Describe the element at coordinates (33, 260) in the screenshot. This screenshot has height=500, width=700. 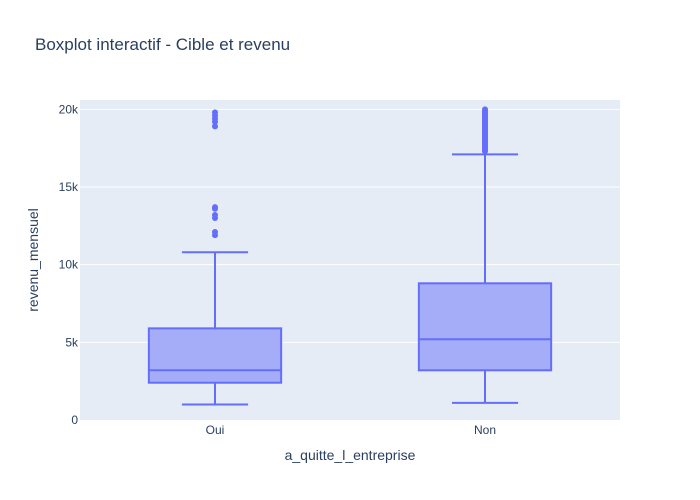
I see `y-axis-title: revenu_mensuel` at that location.